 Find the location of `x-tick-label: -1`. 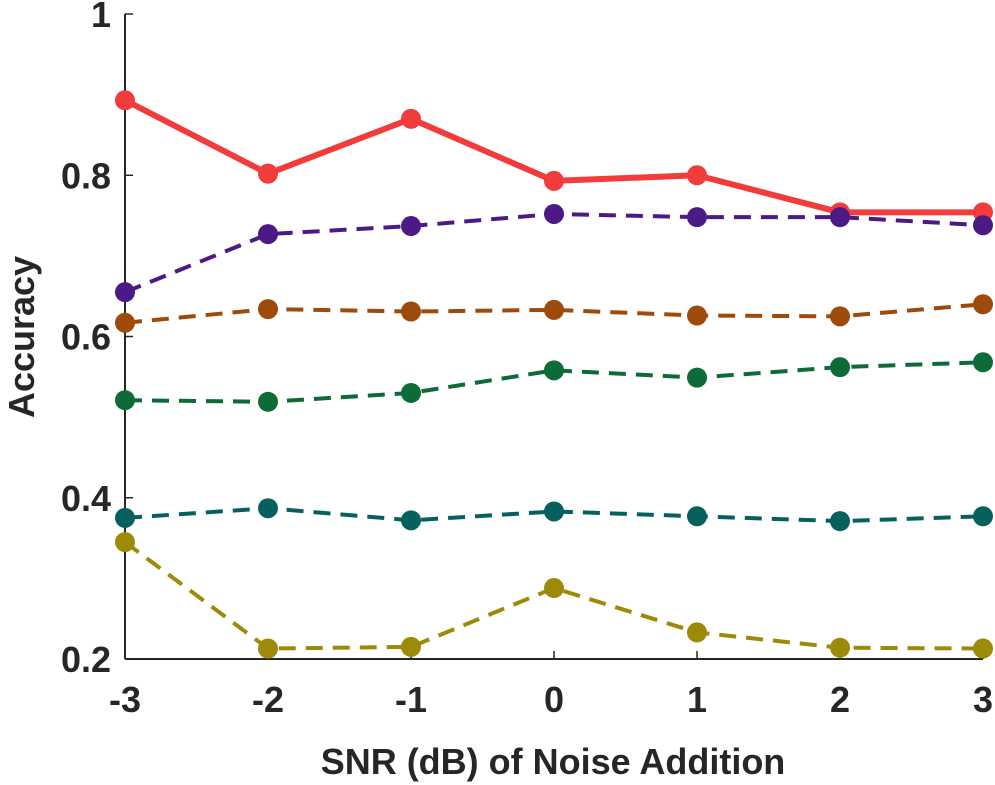

x-tick-label: -1 is located at coordinates (411, 699).